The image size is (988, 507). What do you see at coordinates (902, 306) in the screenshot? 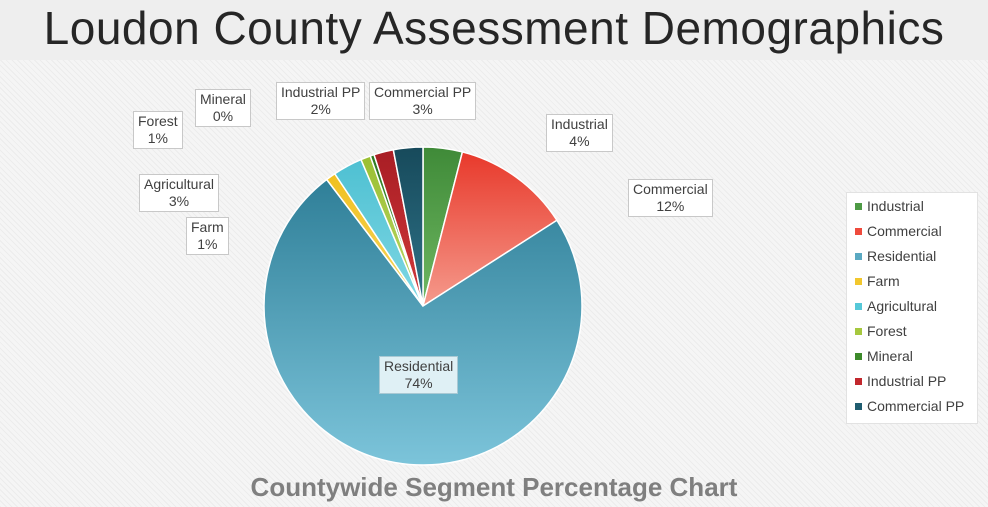
I see `legend-label: Agricultural` at bounding box center [902, 306].